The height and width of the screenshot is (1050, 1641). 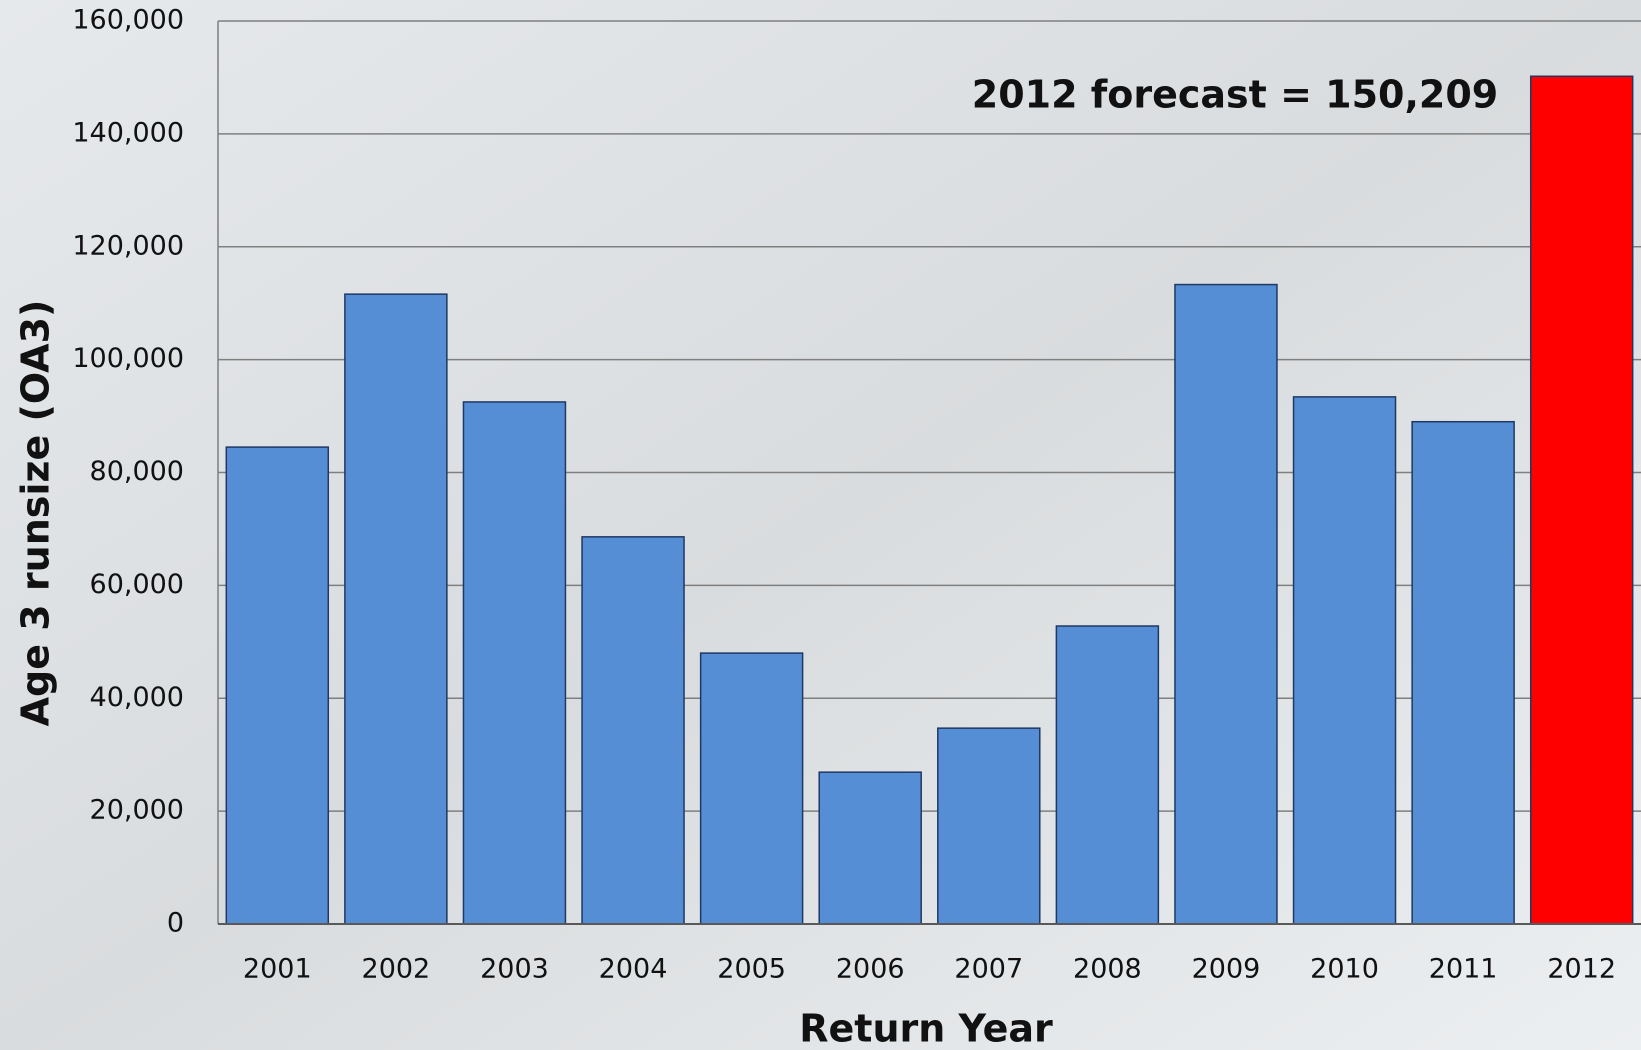 I want to click on x-tick-label: 2008, so click(x=1107, y=969).